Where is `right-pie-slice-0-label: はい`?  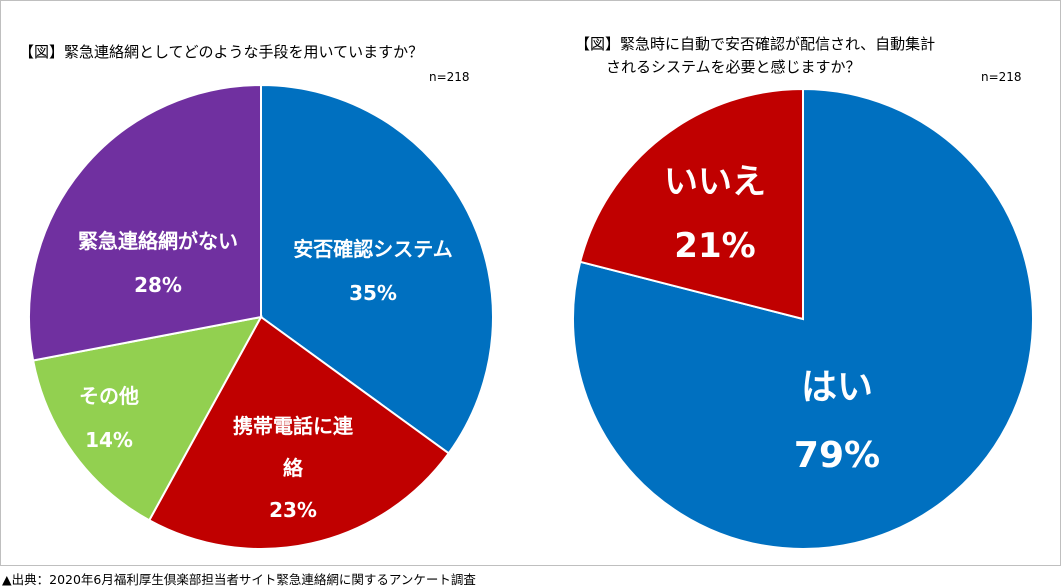 right-pie-slice-0-label: はい is located at coordinates (837, 387).